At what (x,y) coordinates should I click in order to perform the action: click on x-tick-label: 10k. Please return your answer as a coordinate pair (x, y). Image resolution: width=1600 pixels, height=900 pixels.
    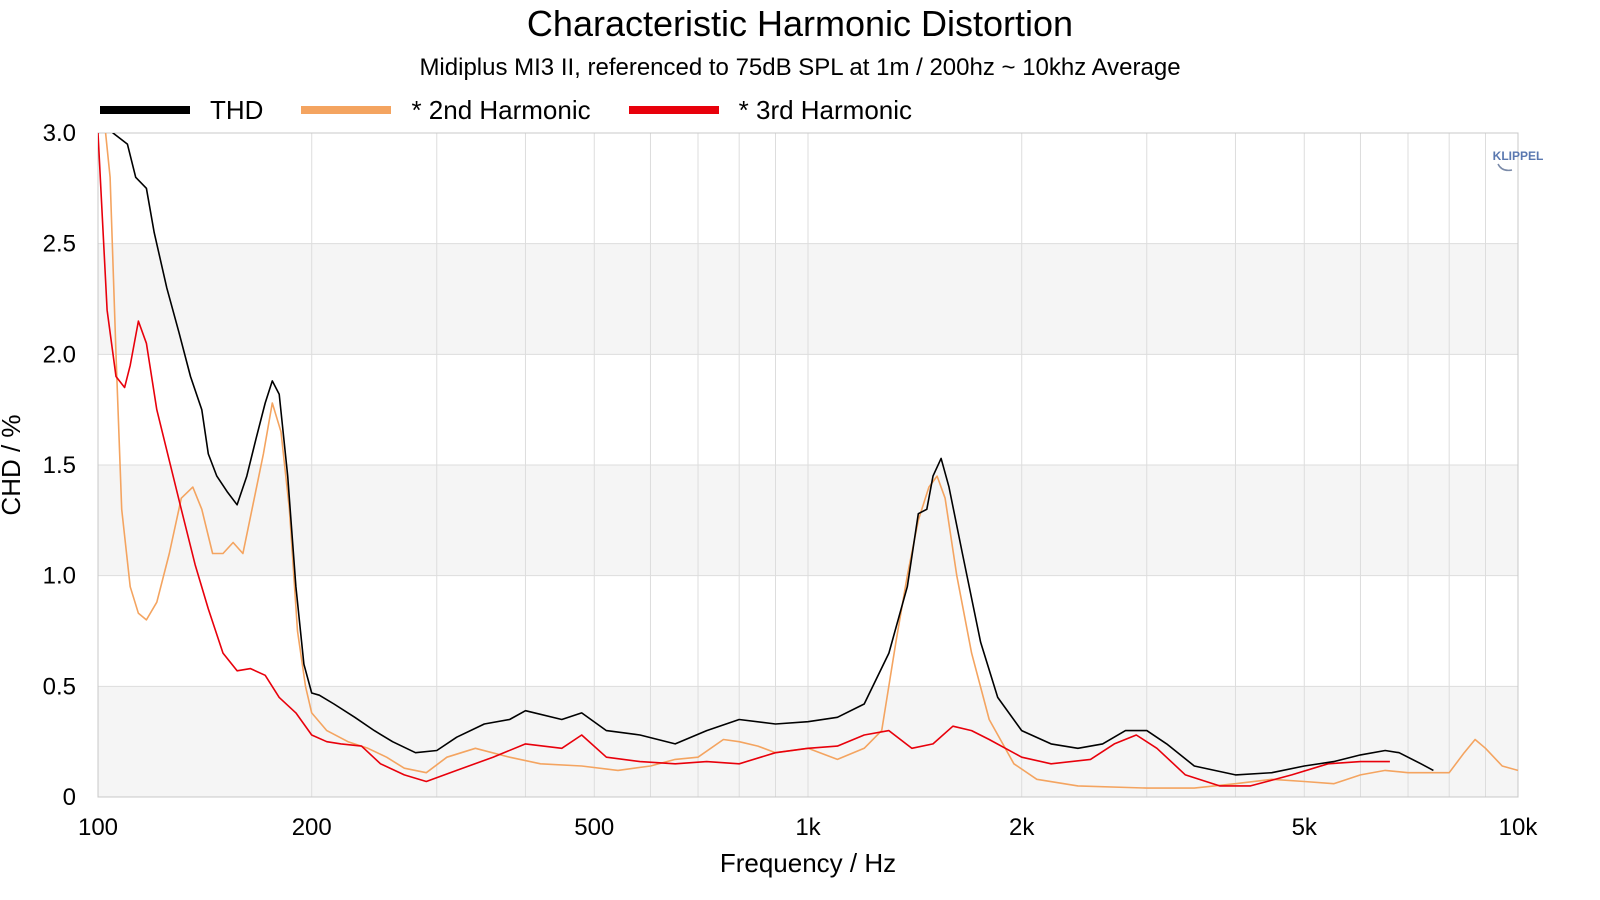
    Looking at the image, I should click on (1519, 827).